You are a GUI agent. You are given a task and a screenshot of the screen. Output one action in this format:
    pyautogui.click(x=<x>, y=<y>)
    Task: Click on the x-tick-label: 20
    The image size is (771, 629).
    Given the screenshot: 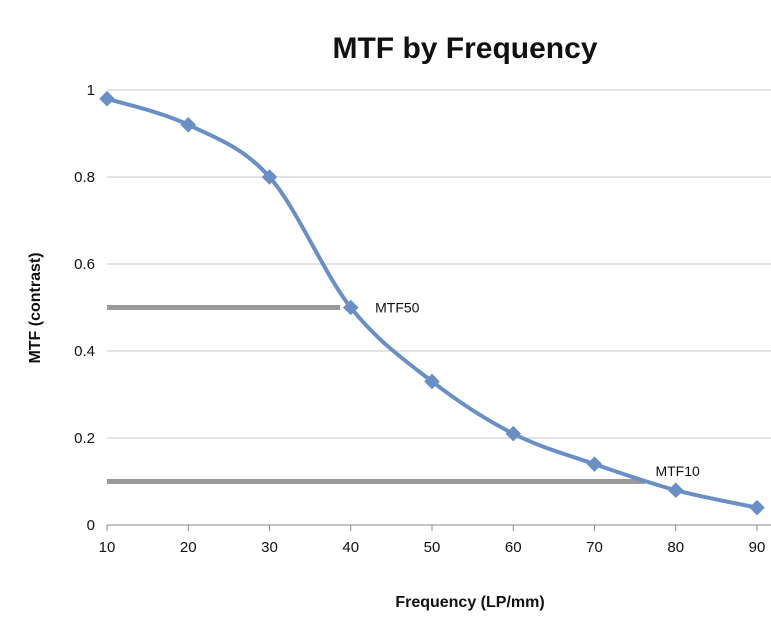 What is the action you would take?
    pyautogui.click(x=188, y=547)
    